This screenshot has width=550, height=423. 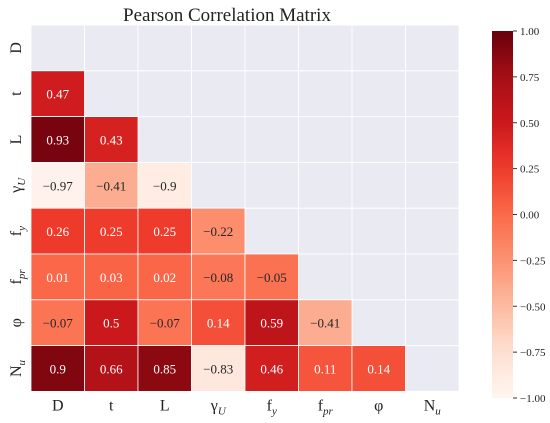 What do you see at coordinates (533, 307) in the screenshot?
I see `colorbar-tick-label: −0.50` at bounding box center [533, 307].